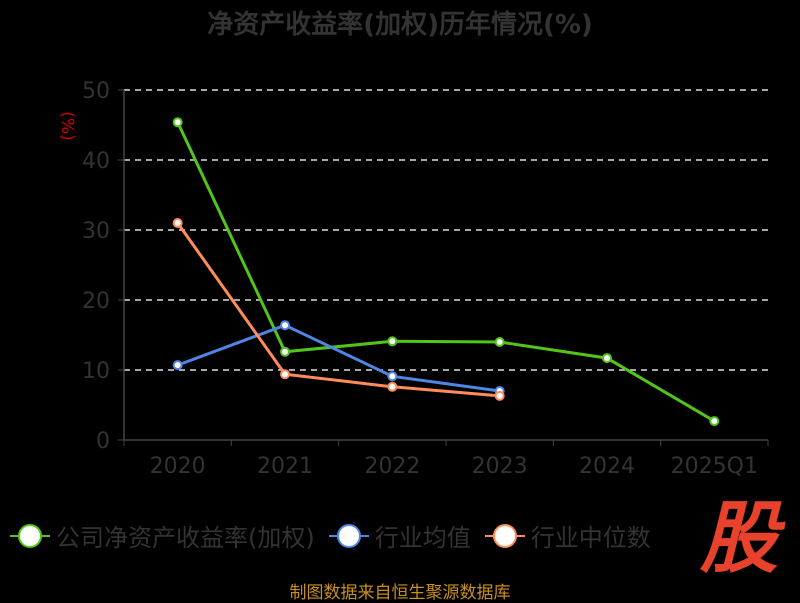  I want to click on x-tick-label: 2022, so click(392, 466).